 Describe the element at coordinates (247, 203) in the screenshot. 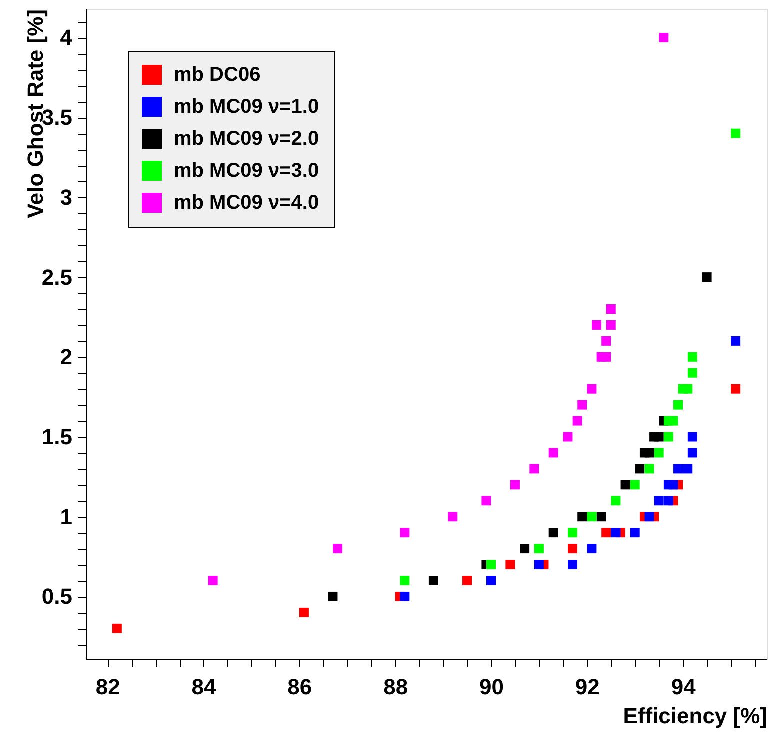

I see `legend-label: mb MC09 ν=4.0` at that location.